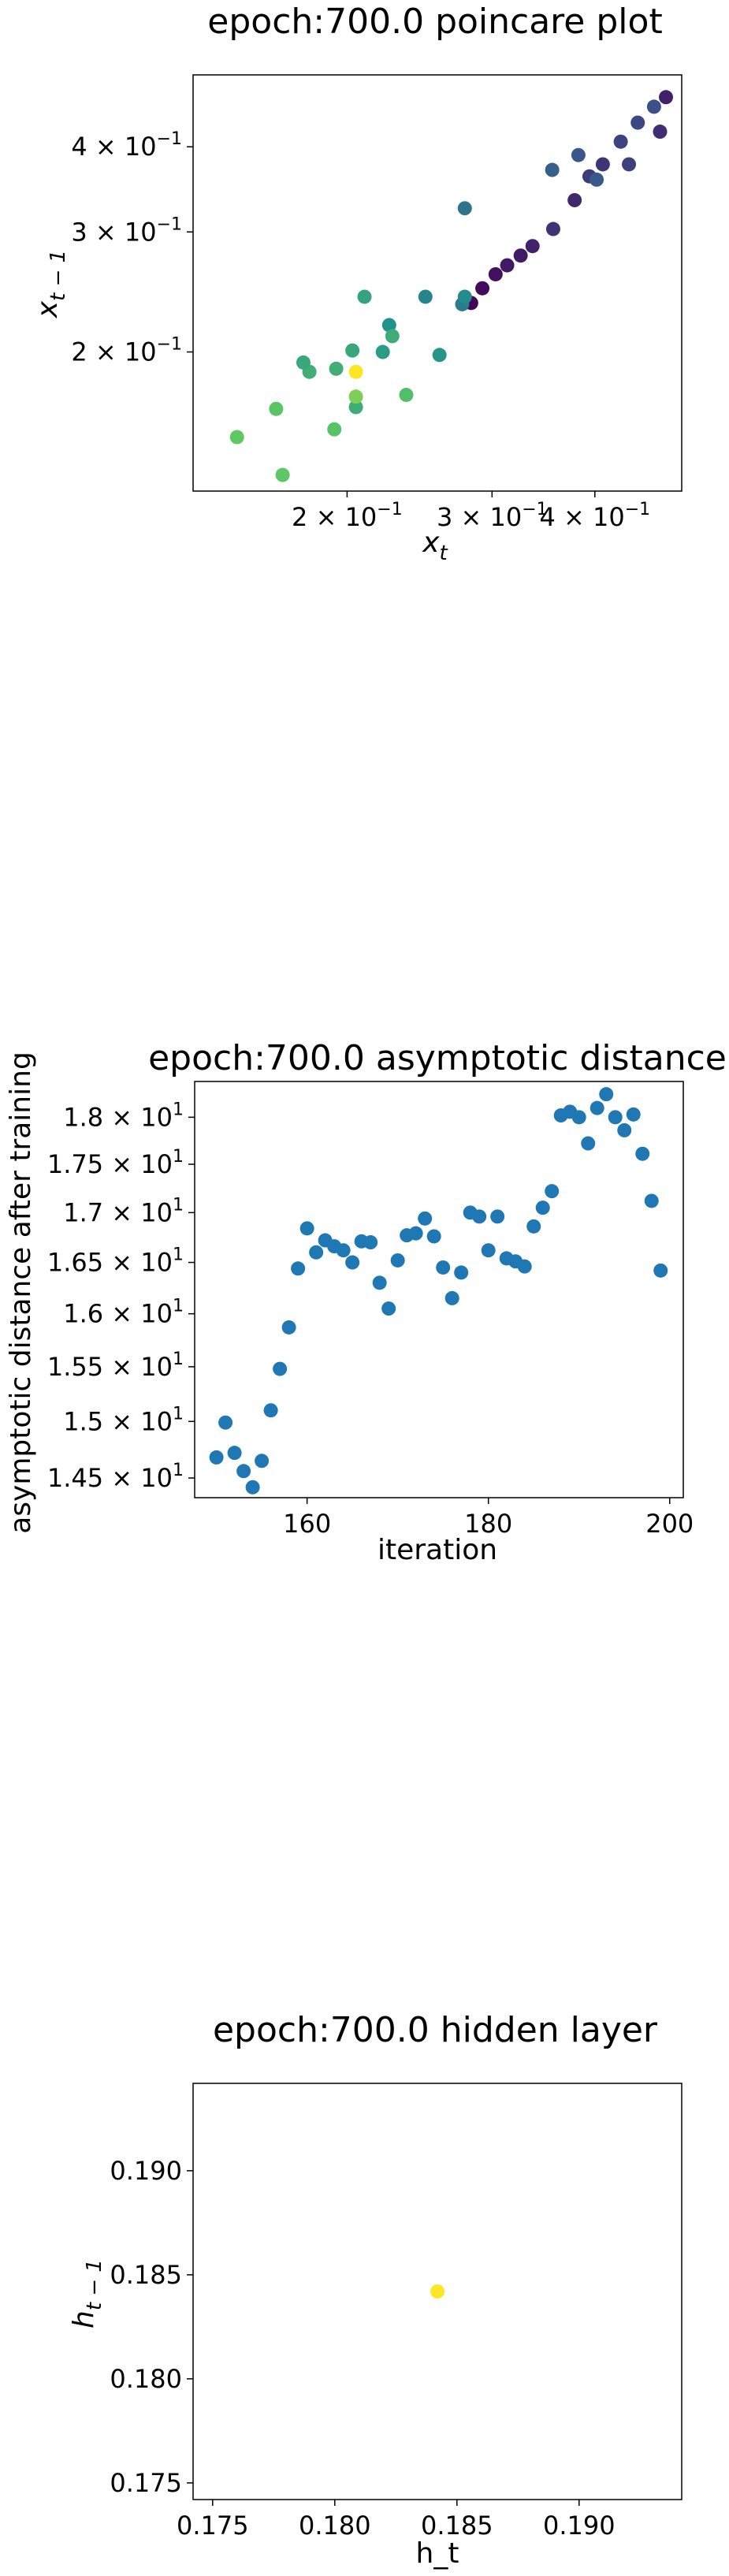 This screenshot has height=2576, width=729. I want to click on chart-title: epoch:700.0 asymptotic distance, so click(438, 1058).